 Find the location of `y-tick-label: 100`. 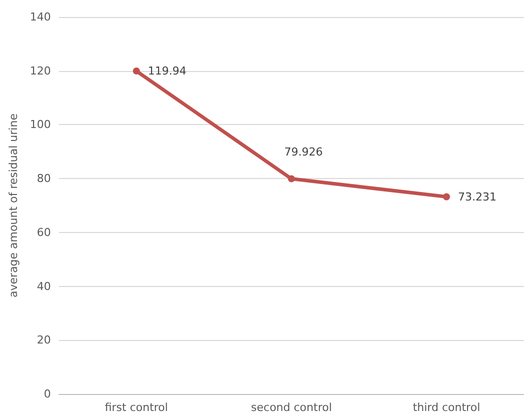

y-tick-label: 100 is located at coordinates (40, 125).